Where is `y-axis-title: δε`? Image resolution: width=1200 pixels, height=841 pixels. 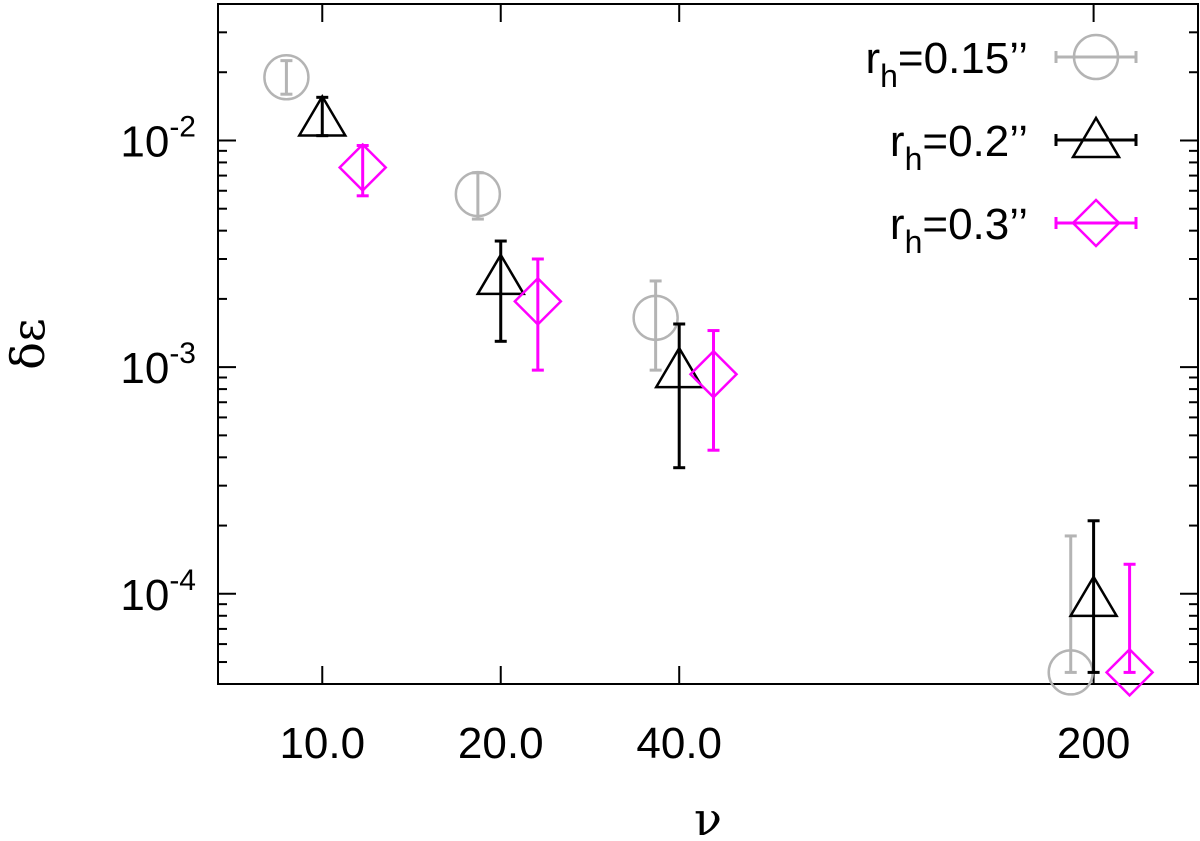
y-axis-title: δε is located at coordinates (28, 344).